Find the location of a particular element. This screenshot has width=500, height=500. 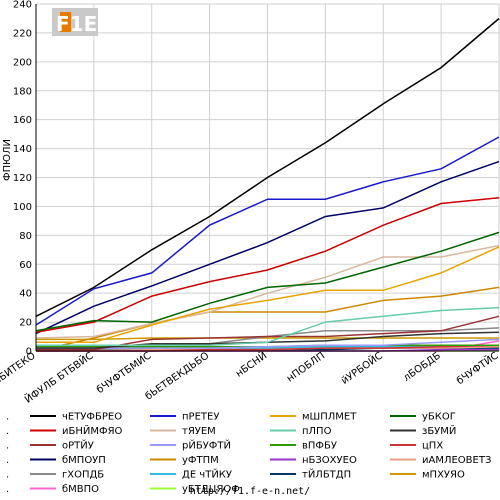

legend-label: бМВПО is located at coordinates (80, 489).